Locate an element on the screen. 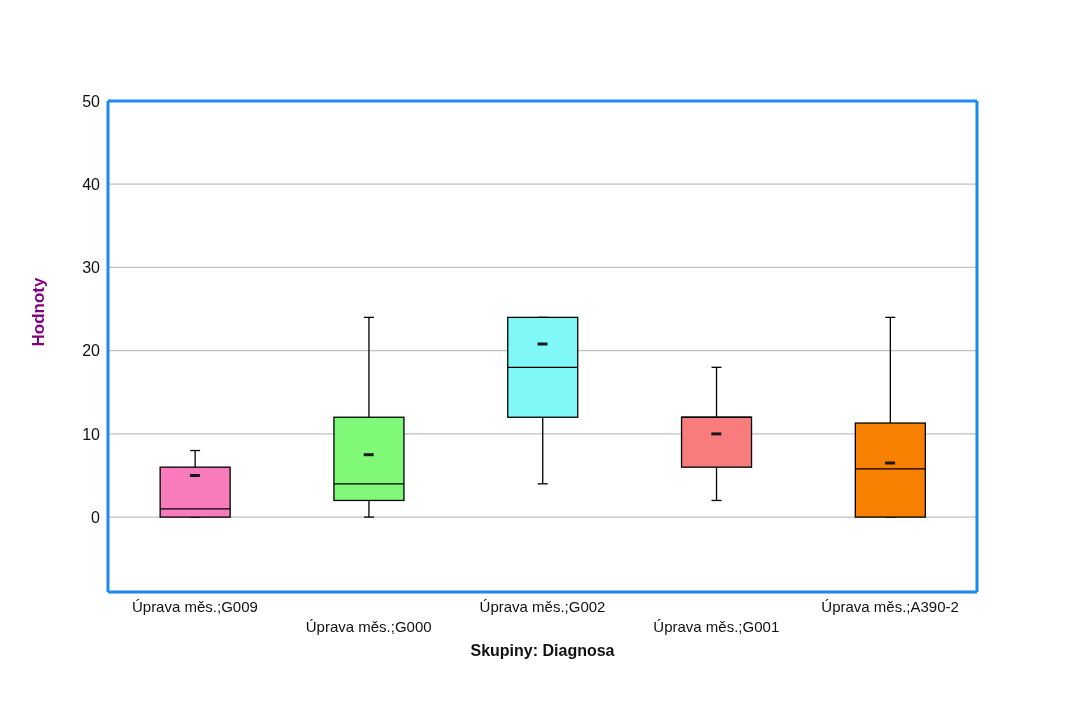 The width and height of the screenshot is (1071, 725). x-tick-label: Úprava měs.;A390-2 is located at coordinates (890, 606).